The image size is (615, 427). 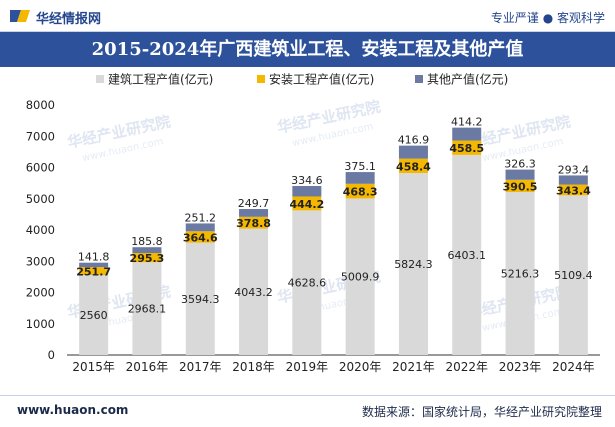 I want to click on x-tick-label: 2021年, so click(x=413, y=367).